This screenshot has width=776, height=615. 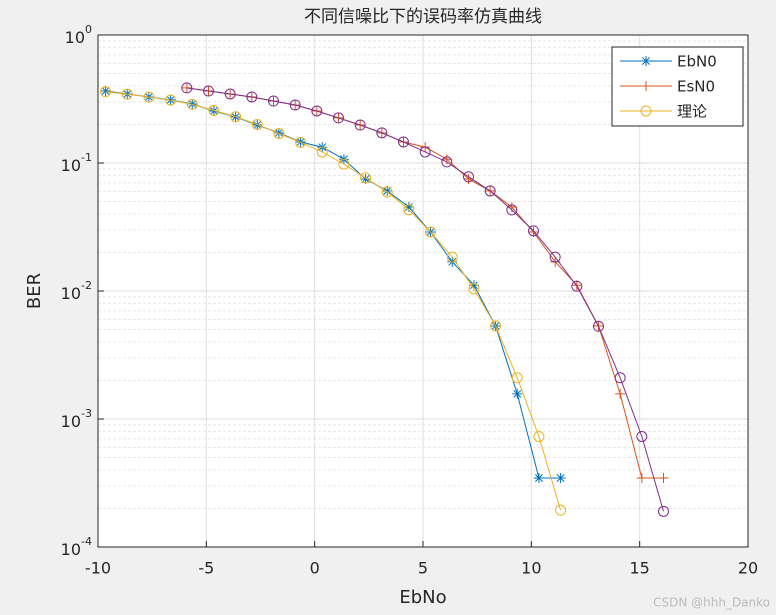 I want to click on legend-label: EsN0, so click(x=696, y=87).